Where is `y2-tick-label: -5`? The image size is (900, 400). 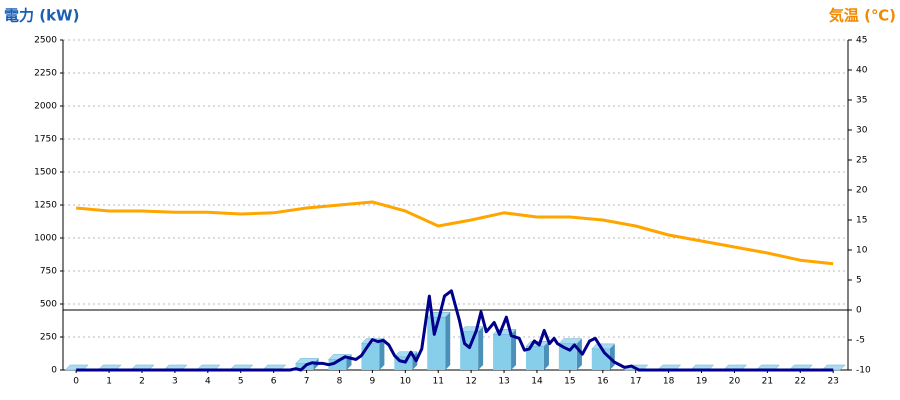 y2-tick-label: -5 is located at coordinates (860, 341).